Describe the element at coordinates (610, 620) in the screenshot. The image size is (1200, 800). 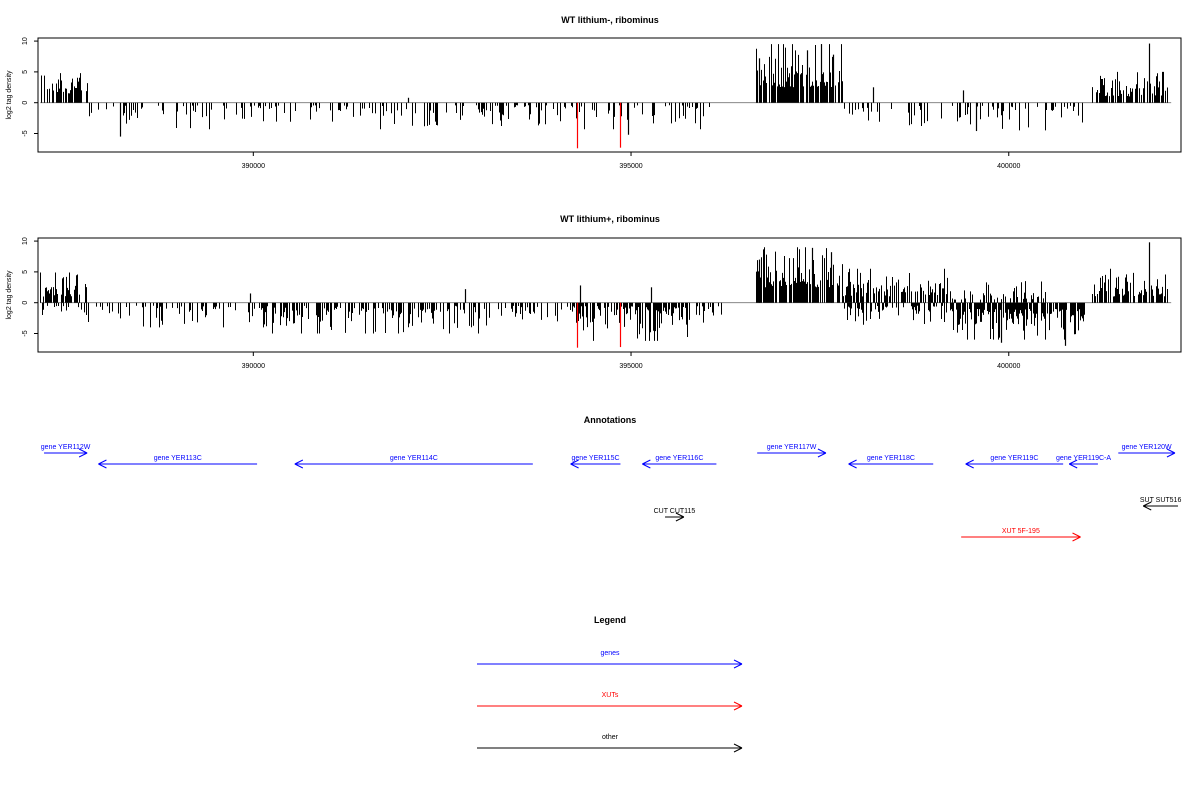
I see `legend-title: Legend` at that location.